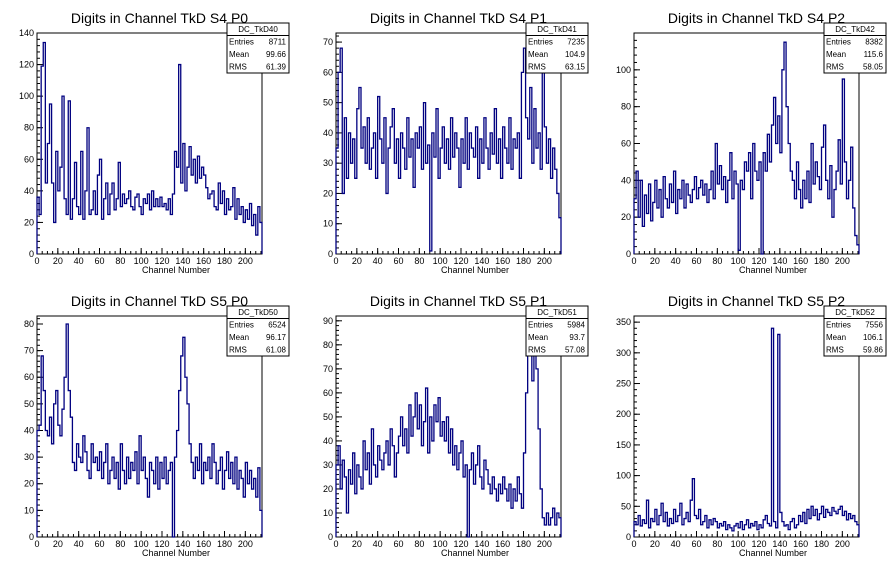  Describe the element at coordinates (575, 54) in the screenshot. I see `stats-value-mean: 104.9` at that location.